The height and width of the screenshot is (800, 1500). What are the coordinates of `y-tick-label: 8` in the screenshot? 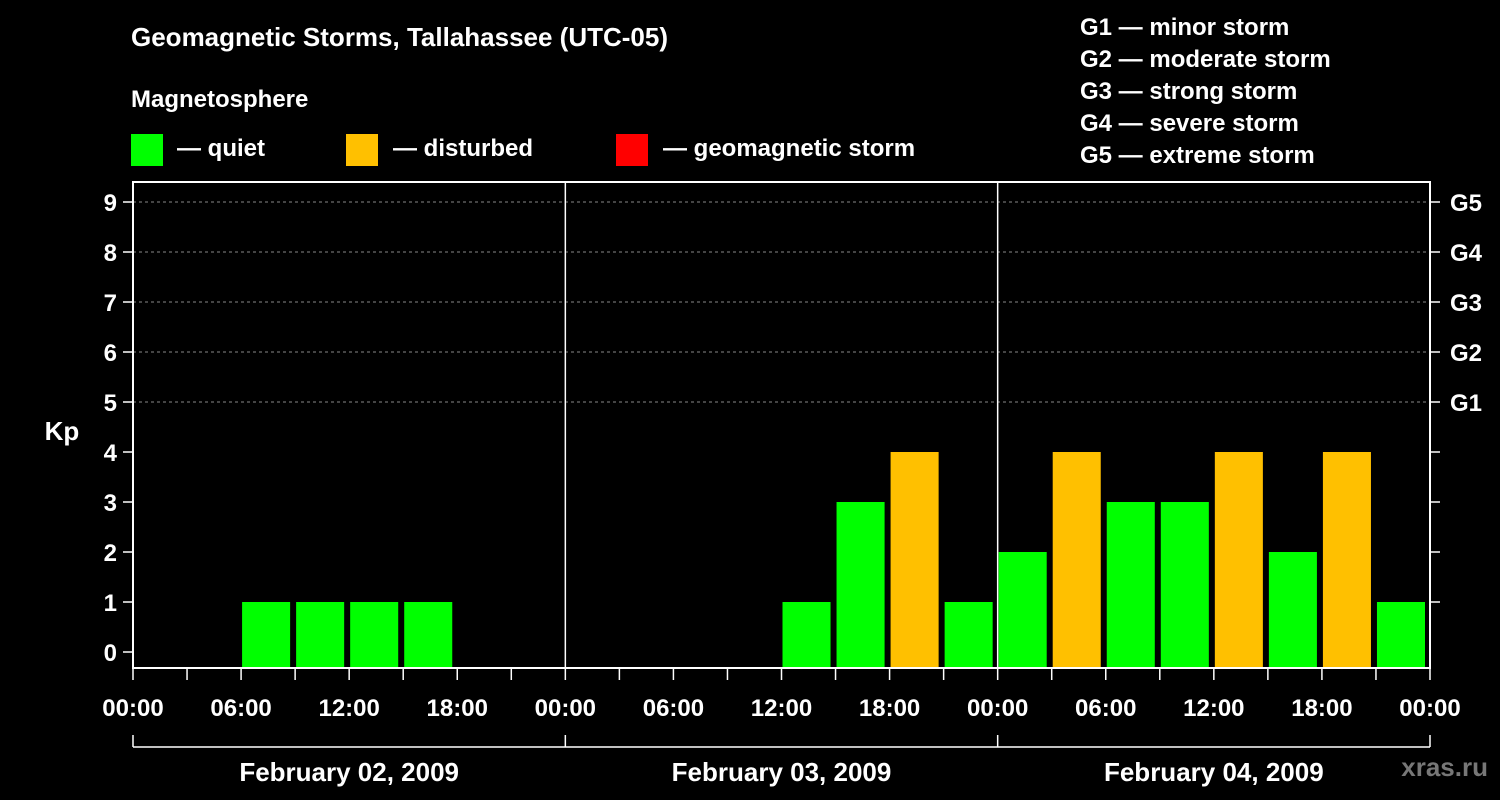 It's located at (110, 253).